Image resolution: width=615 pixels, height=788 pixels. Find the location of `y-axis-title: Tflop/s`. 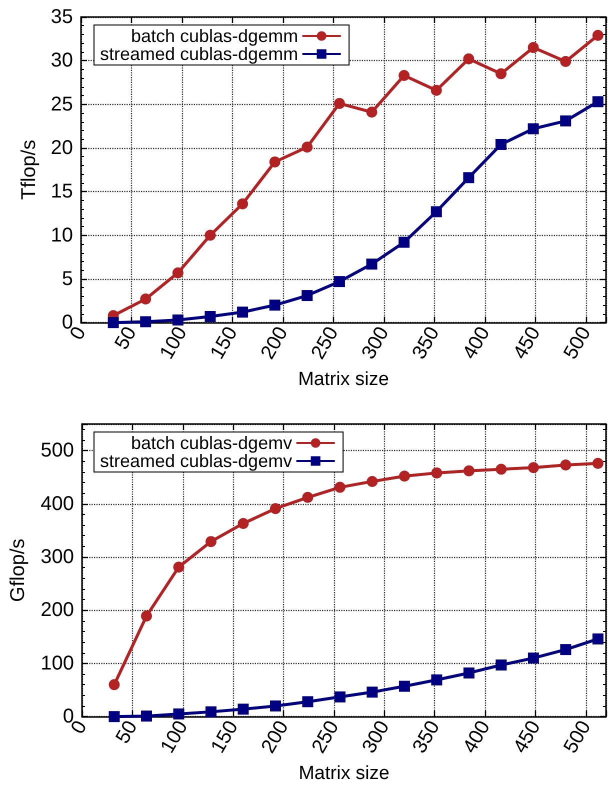

y-axis-title: Tflop/s is located at coordinates (29, 170).